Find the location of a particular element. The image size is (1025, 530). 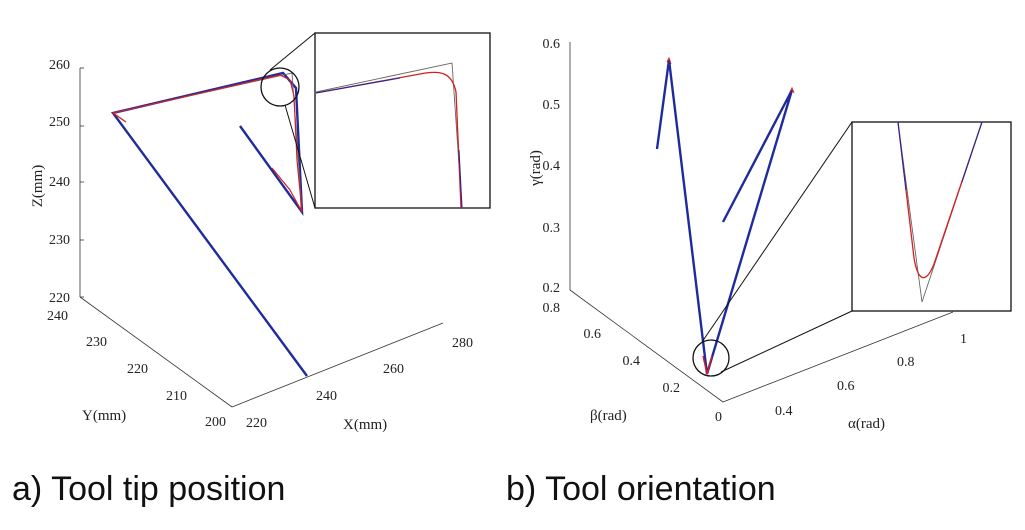

panel-b-y-tick: 0.6 is located at coordinates (593, 334).